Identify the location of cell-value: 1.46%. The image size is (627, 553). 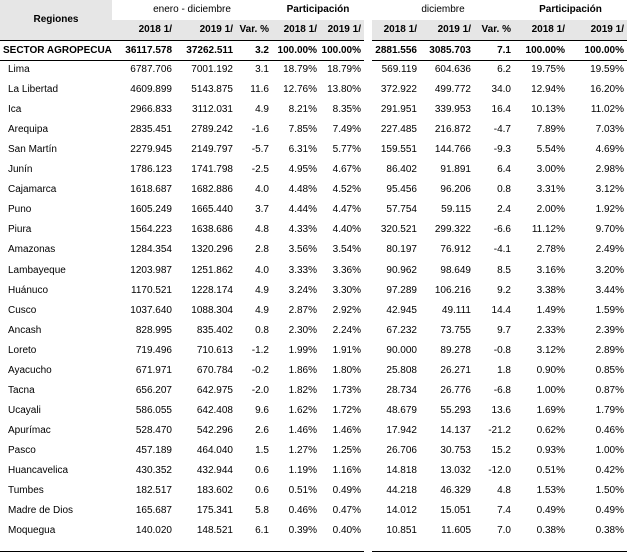
(346, 430).